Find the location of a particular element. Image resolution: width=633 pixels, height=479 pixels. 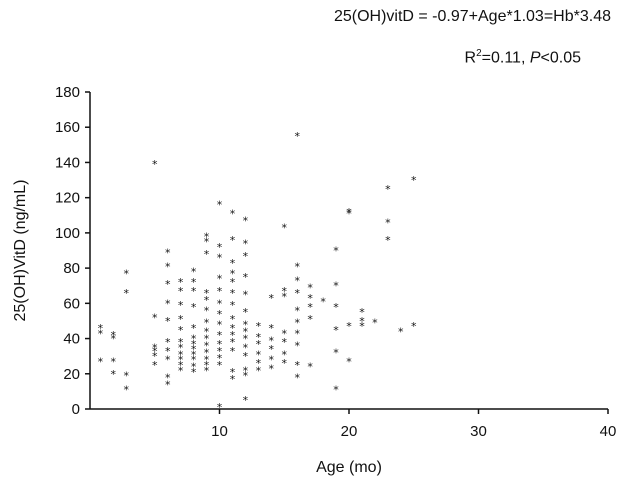

y-tick-label: 160 is located at coordinates (67, 127).